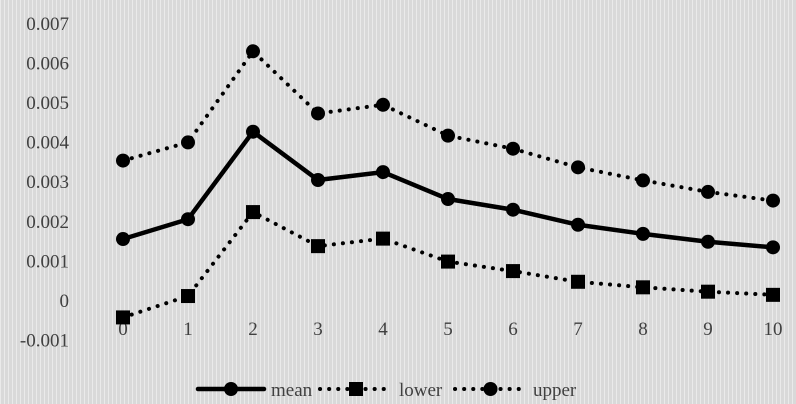 Image resolution: width=796 pixels, height=404 pixels. What do you see at coordinates (643, 329) in the screenshot?
I see `x-tick-label: 8` at bounding box center [643, 329].